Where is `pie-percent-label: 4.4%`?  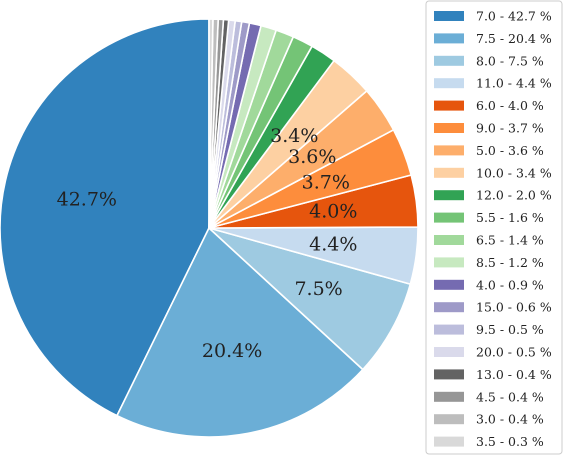 pie-percent-label: 4.4% is located at coordinates (333, 245).